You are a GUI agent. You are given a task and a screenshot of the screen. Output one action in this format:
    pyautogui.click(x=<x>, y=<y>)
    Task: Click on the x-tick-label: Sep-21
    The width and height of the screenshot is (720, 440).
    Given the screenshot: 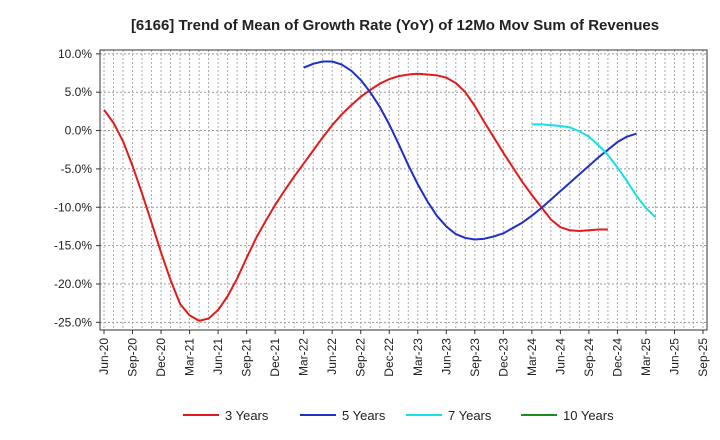 What is the action you would take?
    pyautogui.click(x=247, y=357)
    